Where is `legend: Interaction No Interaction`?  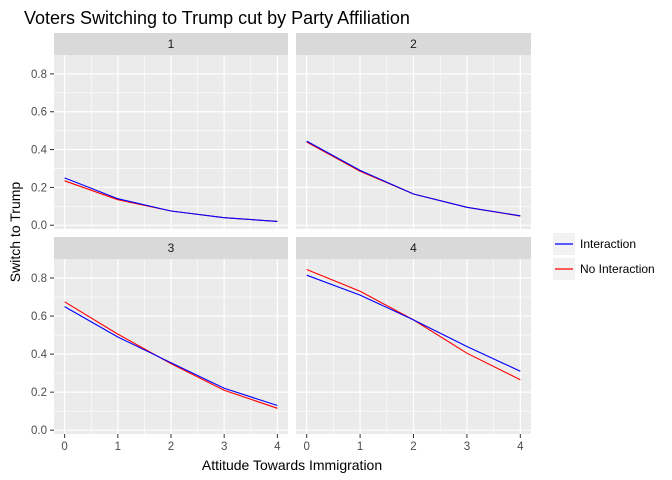 legend: Interaction No Interaction is located at coordinates (604, 256).